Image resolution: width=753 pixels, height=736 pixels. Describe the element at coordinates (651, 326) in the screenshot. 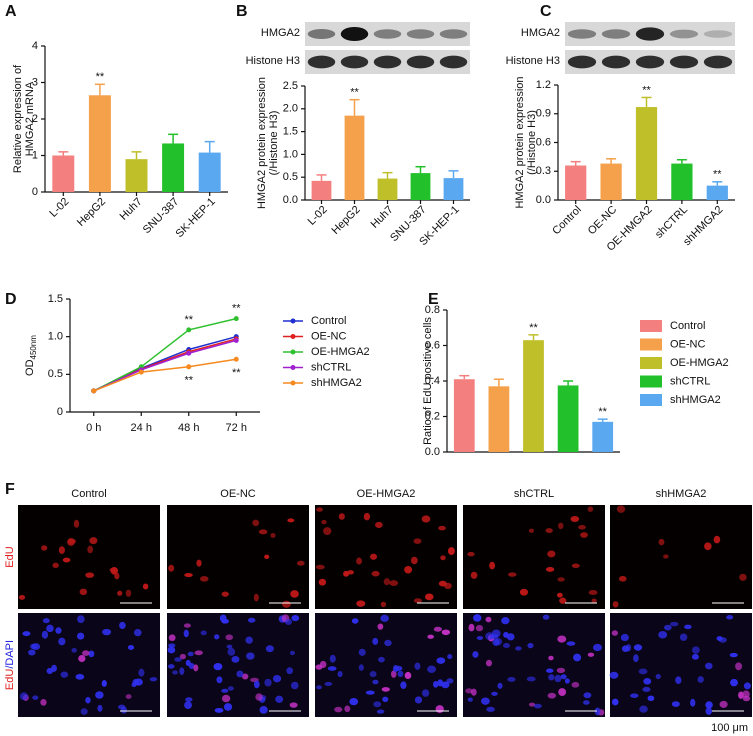

I see `legend-swatch` at that location.